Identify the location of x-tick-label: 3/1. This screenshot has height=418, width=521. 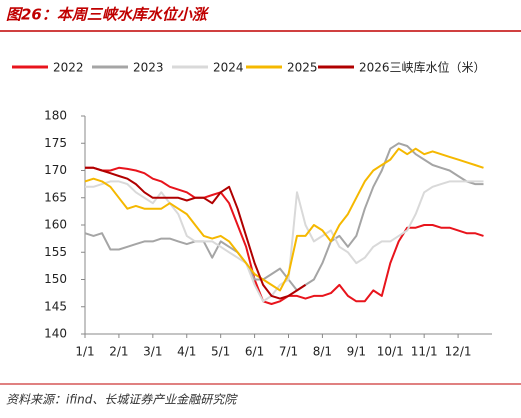
(152, 352).